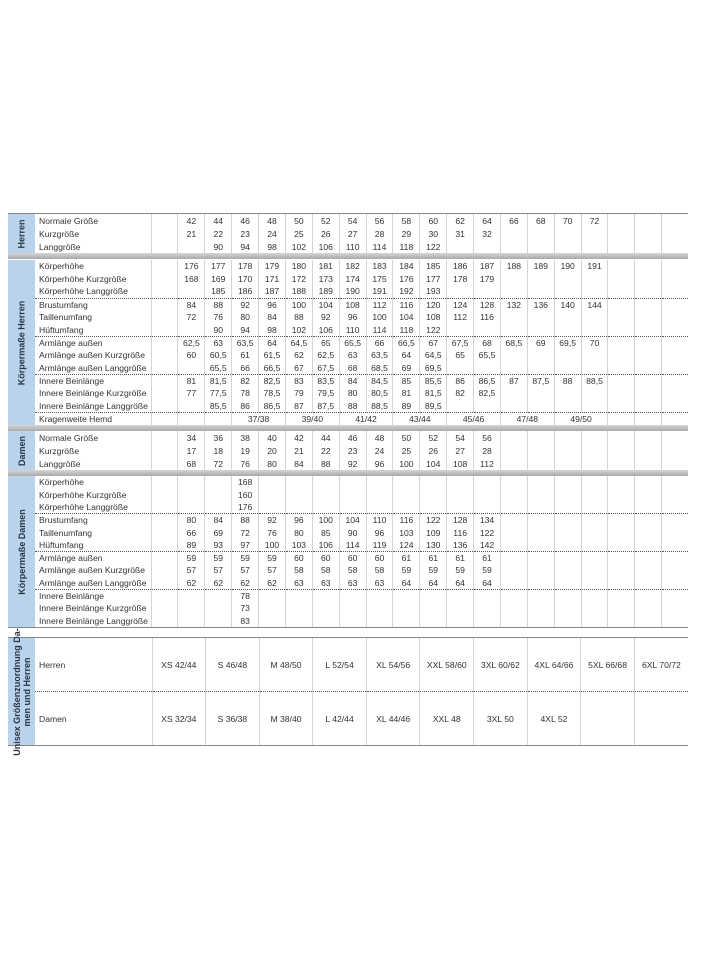 Image resolution: width=720 pixels, height=960 pixels. Describe the element at coordinates (272, 437) in the screenshot. I see `value-cell: 40` at that location.